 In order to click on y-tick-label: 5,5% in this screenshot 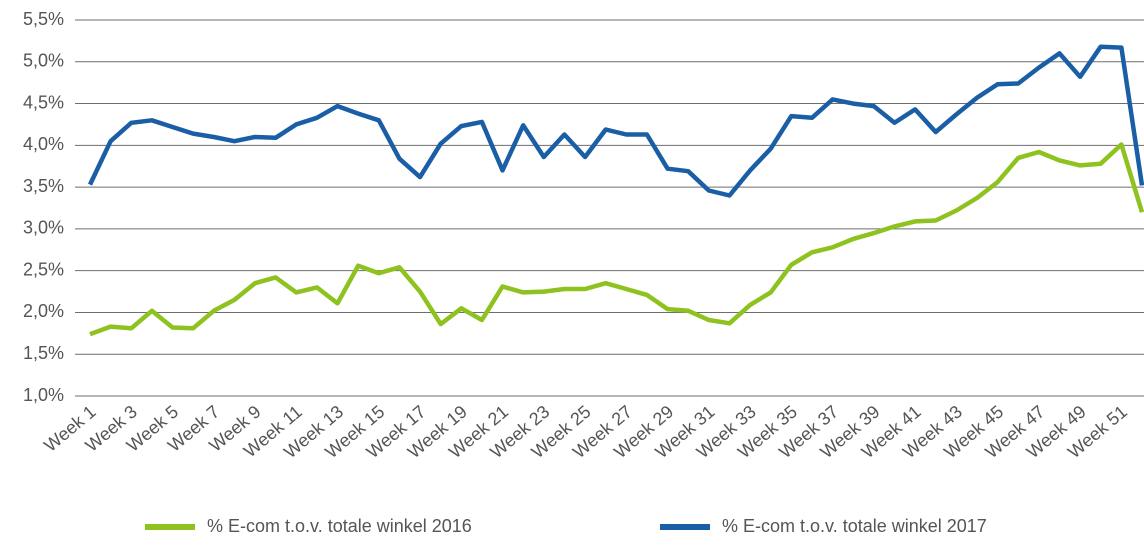, I will do `click(43, 19)`.